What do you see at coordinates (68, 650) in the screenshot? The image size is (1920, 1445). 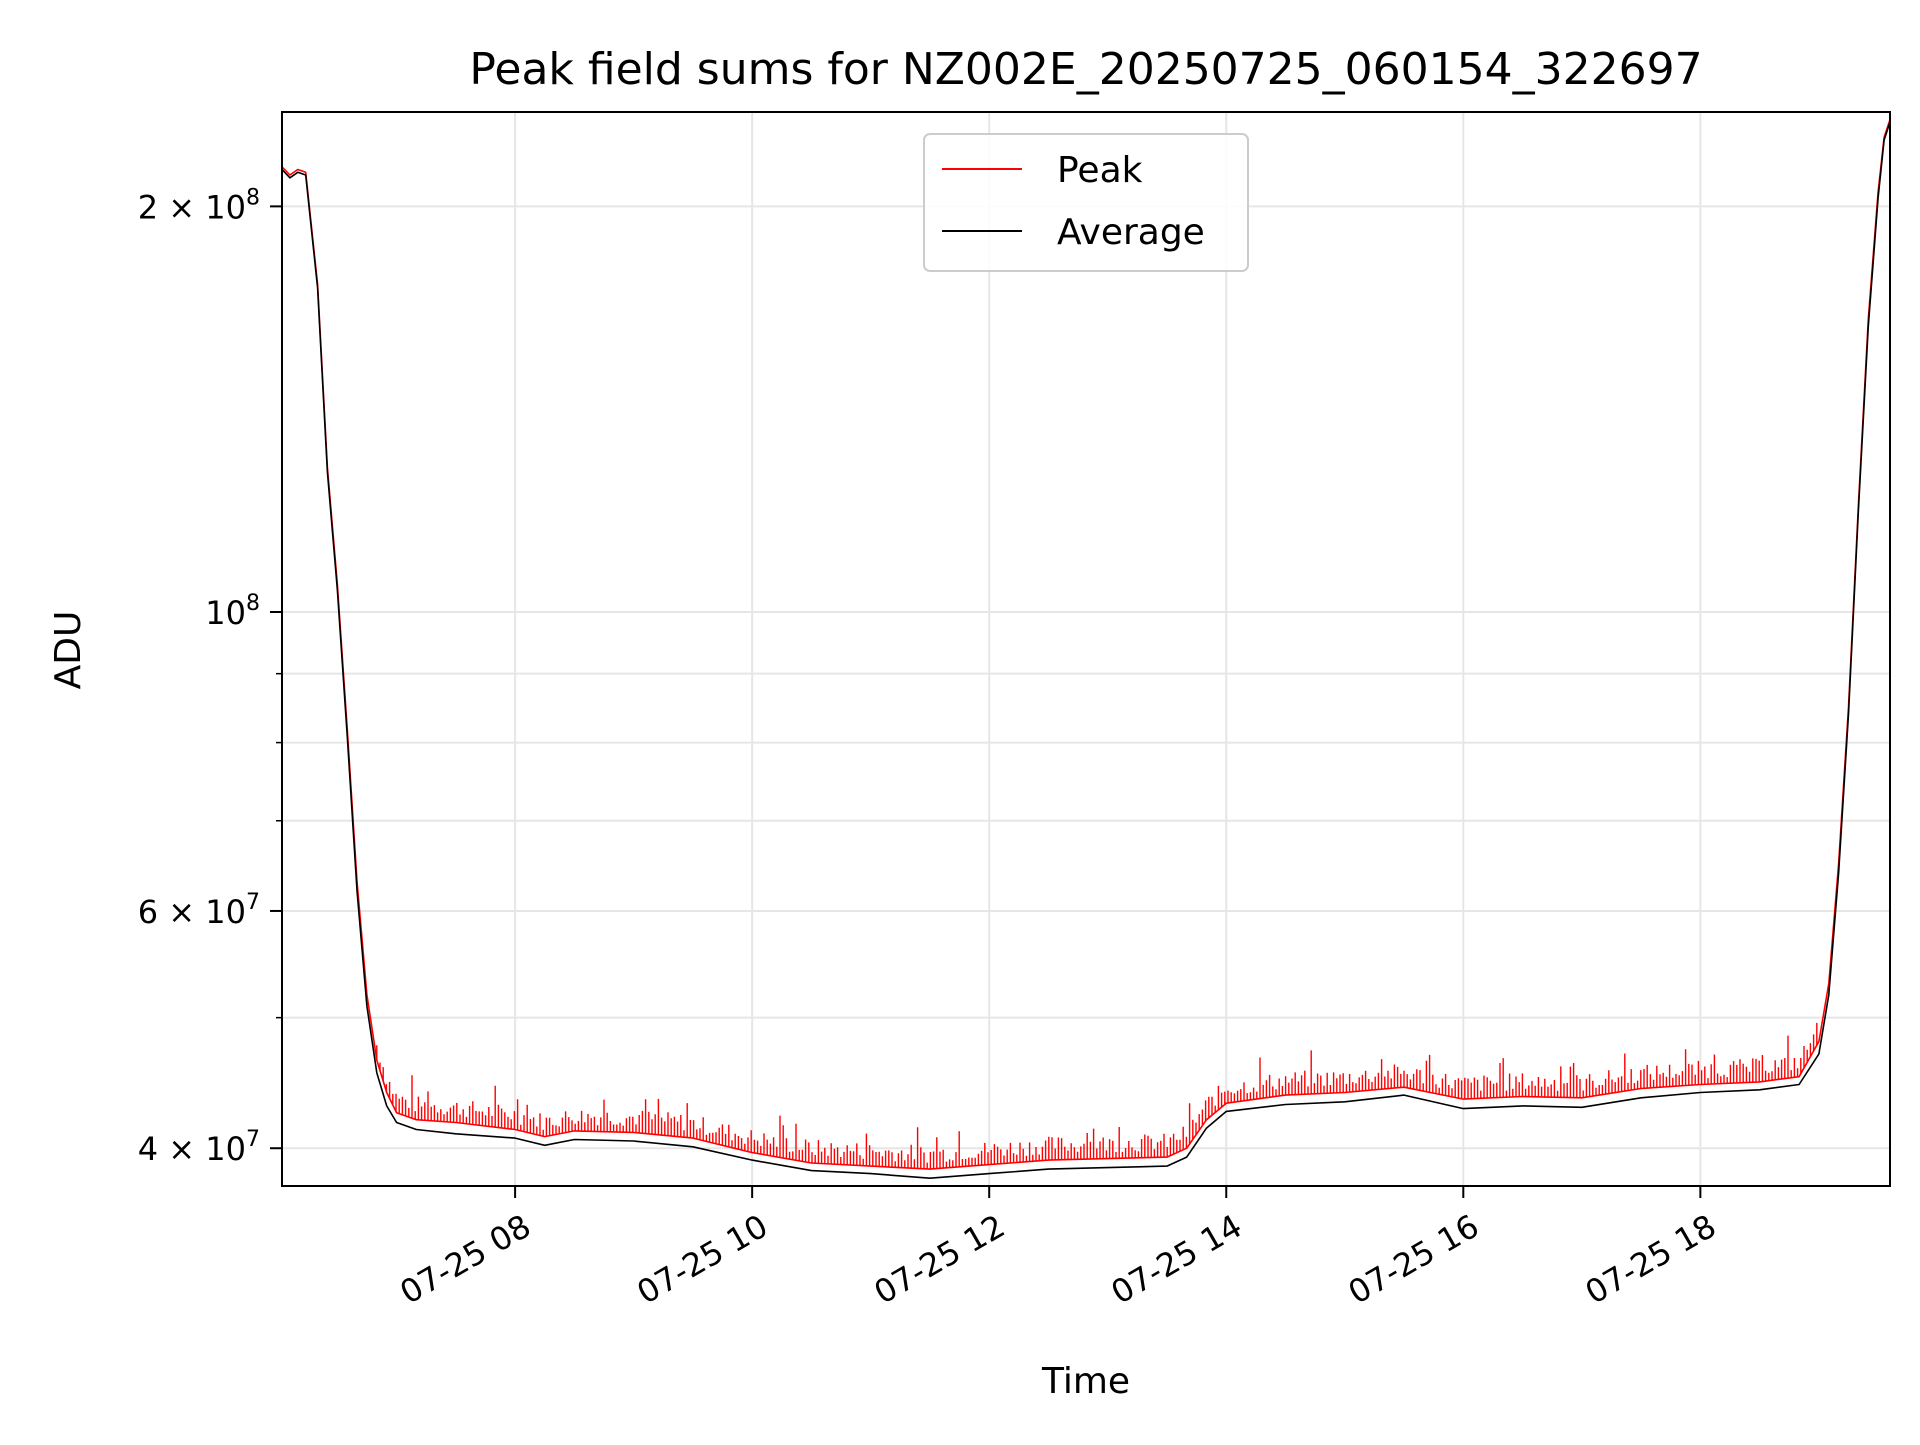 I see `y-axis-label: ADU` at bounding box center [68, 650].